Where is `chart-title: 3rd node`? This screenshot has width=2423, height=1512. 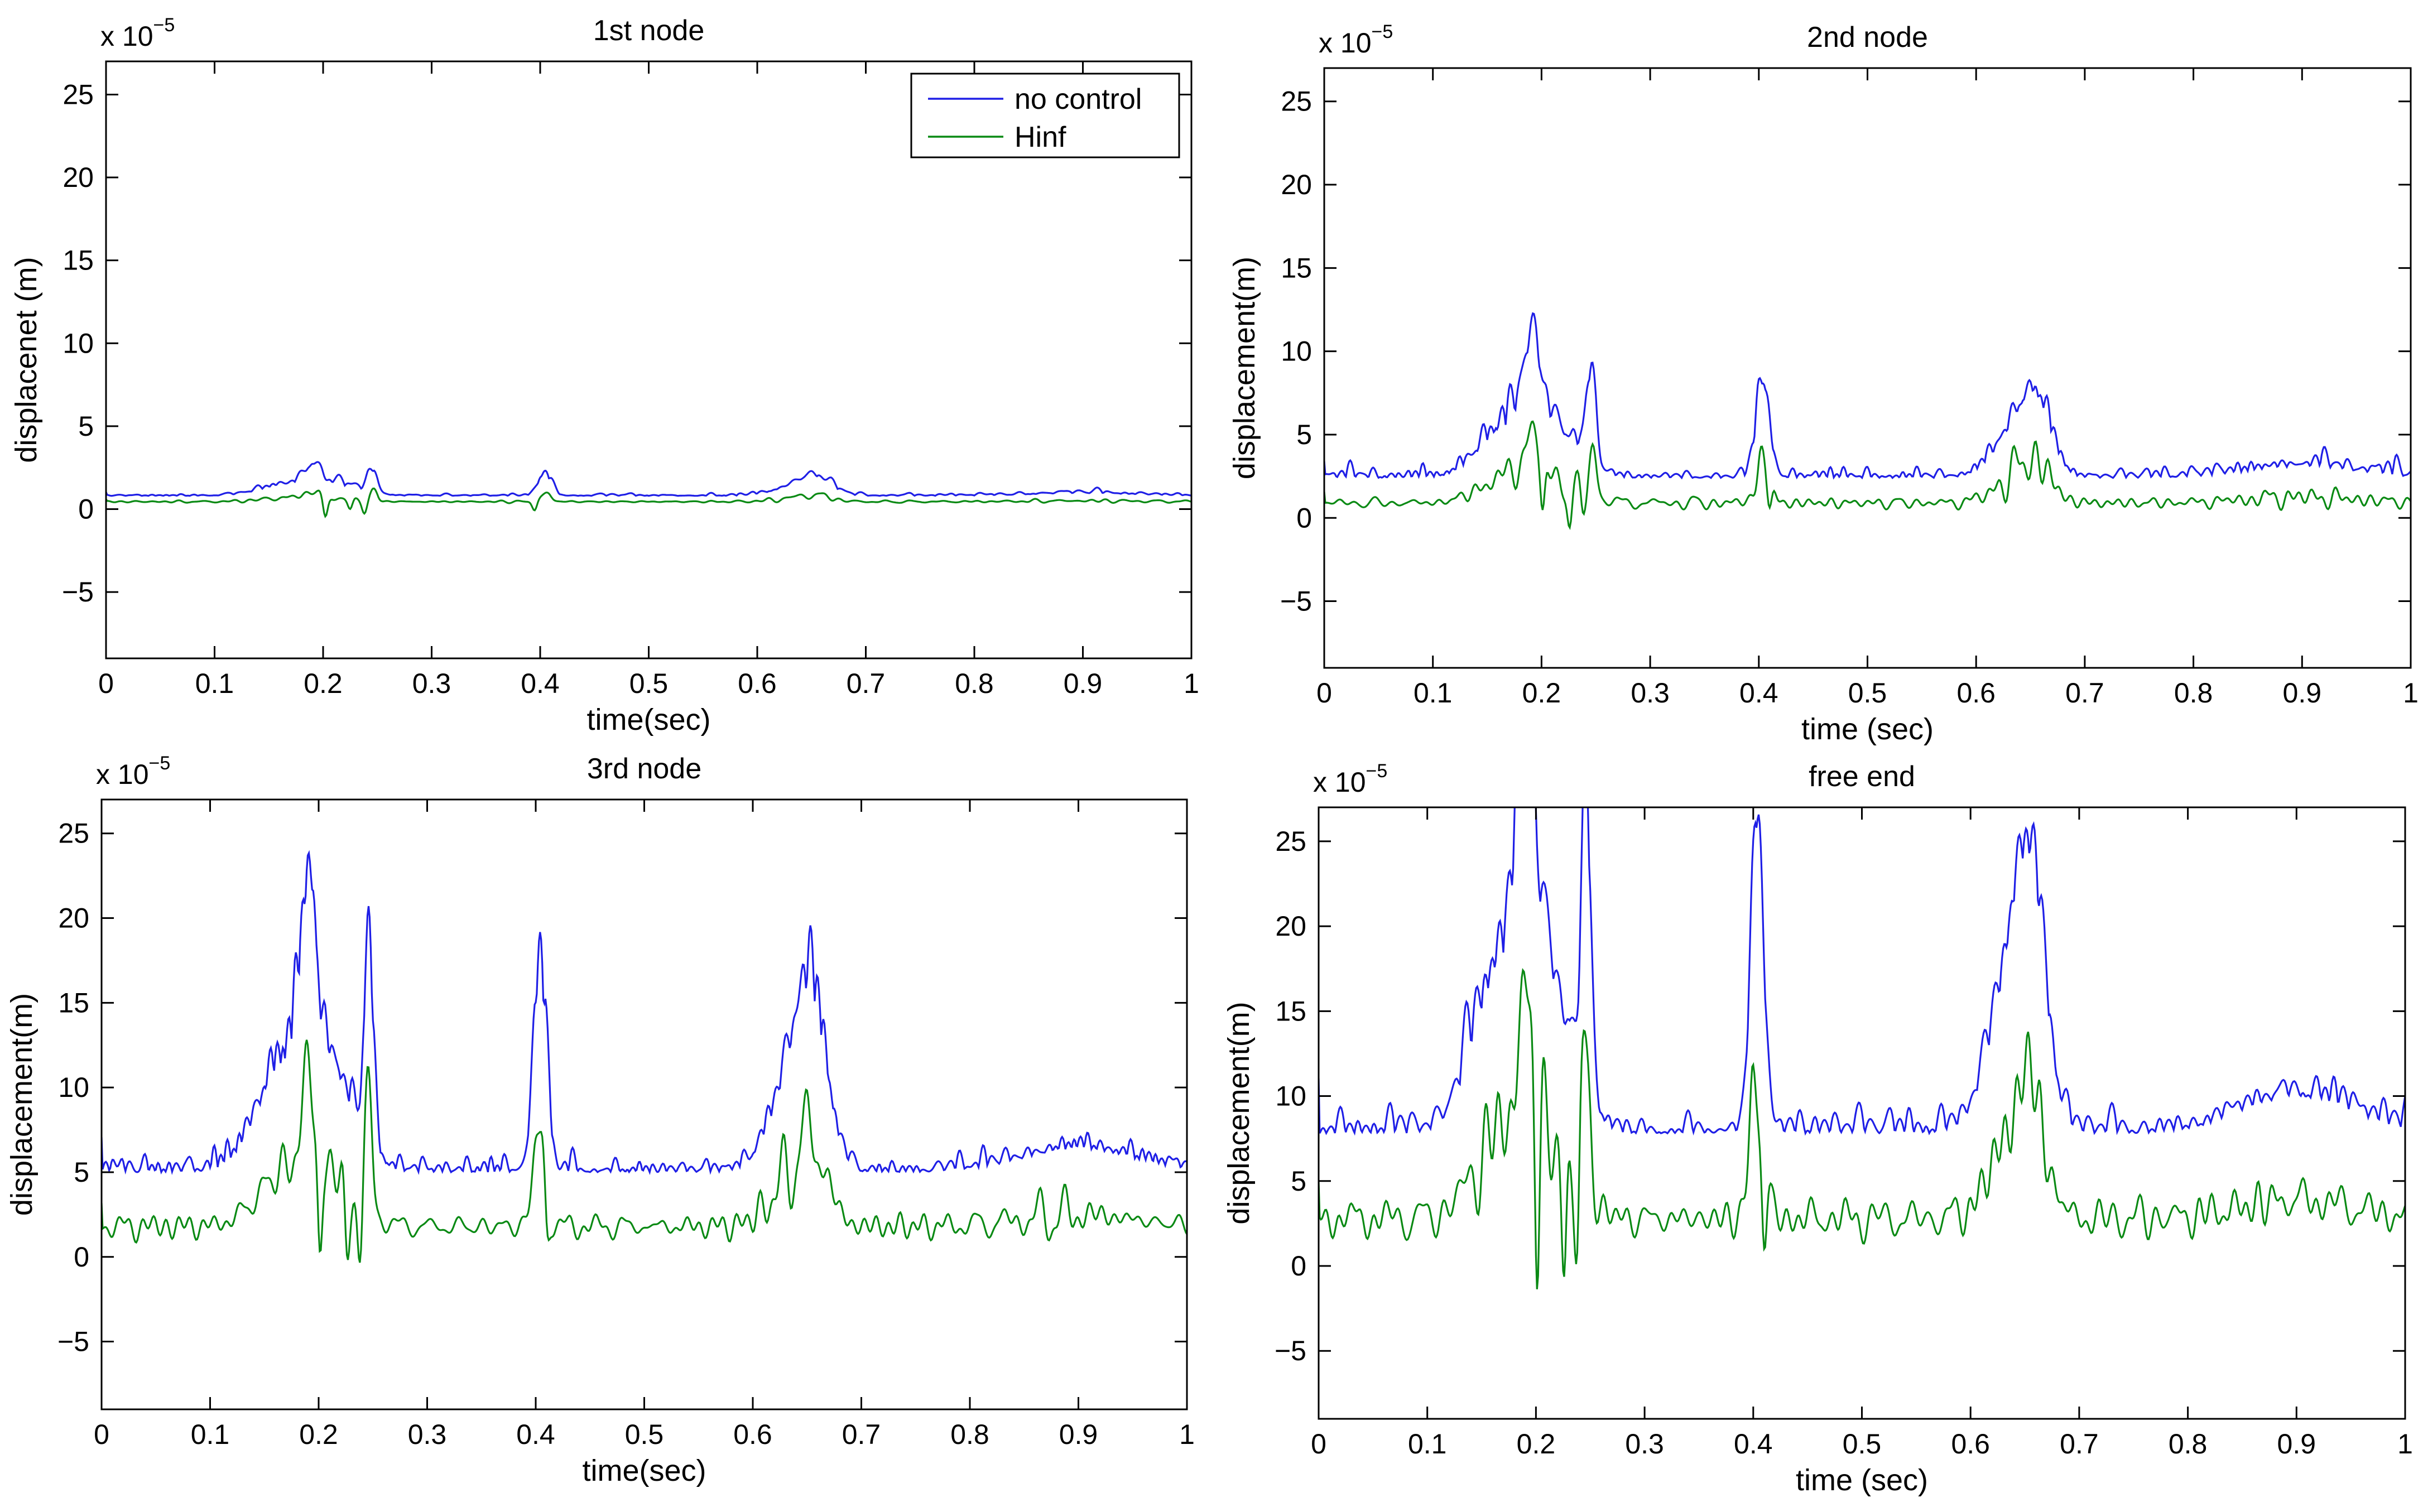 chart-title: 3rd node is located at coordinates (644, 769).